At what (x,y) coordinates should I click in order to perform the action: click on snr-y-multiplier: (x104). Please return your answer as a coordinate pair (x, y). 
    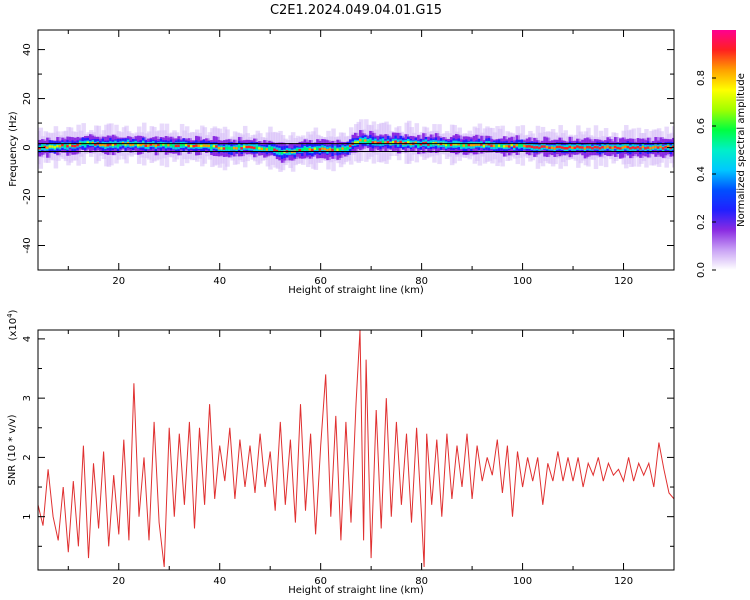
    Looking at the image, I should click on (12, 324).